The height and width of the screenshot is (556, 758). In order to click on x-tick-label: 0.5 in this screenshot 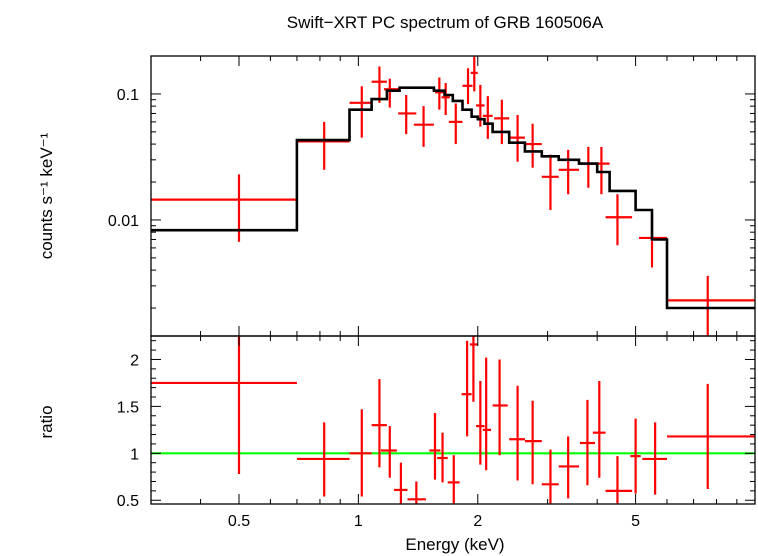, I will do `click(239, 521)`.